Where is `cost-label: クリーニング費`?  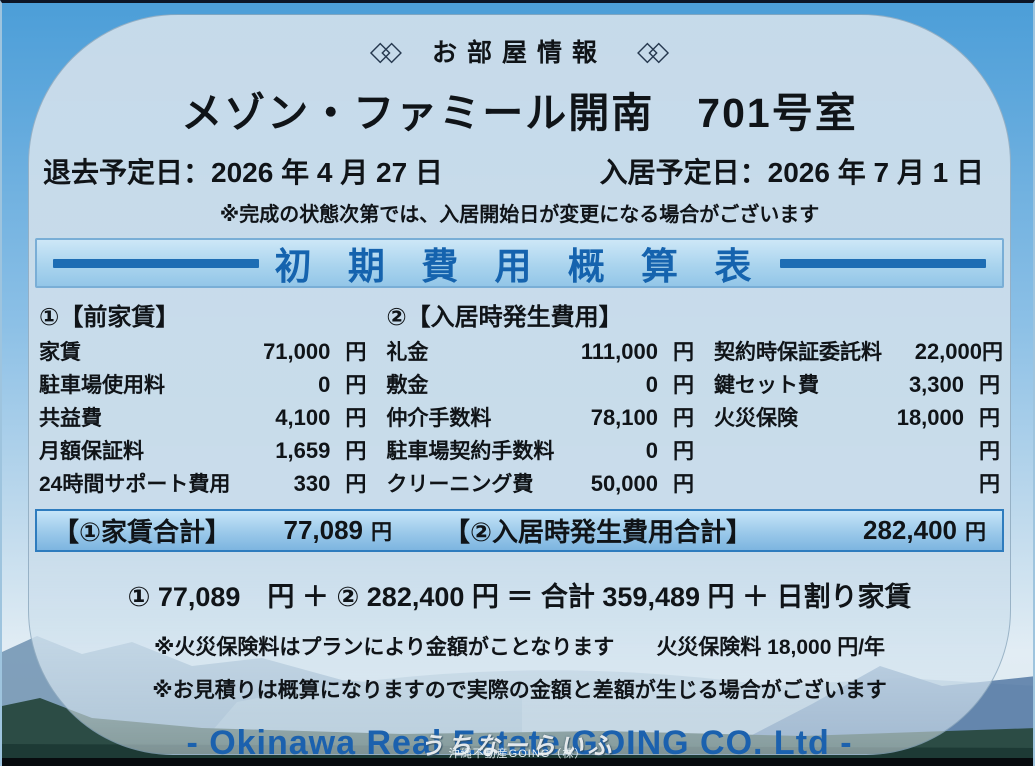
cost-label: クリーニング費 is located at coordinates (460, 484).